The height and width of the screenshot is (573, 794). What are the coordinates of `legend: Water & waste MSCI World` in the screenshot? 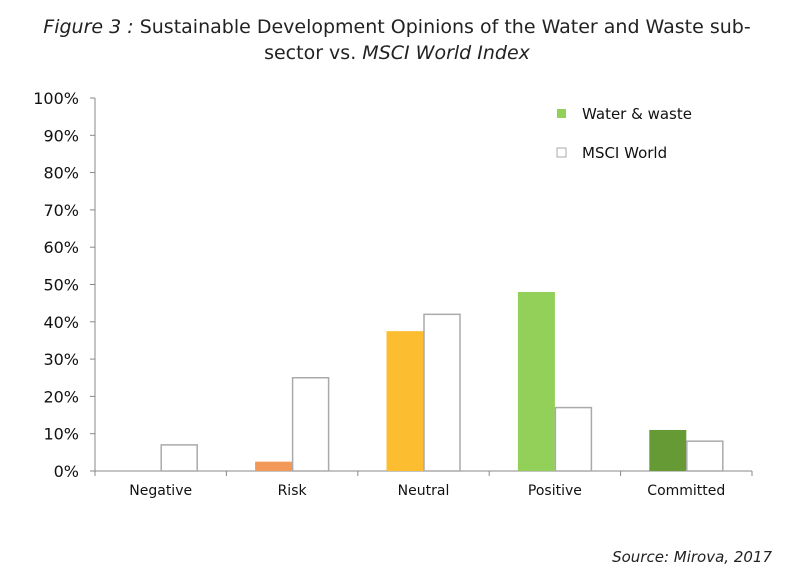 It's located at (624, 133).